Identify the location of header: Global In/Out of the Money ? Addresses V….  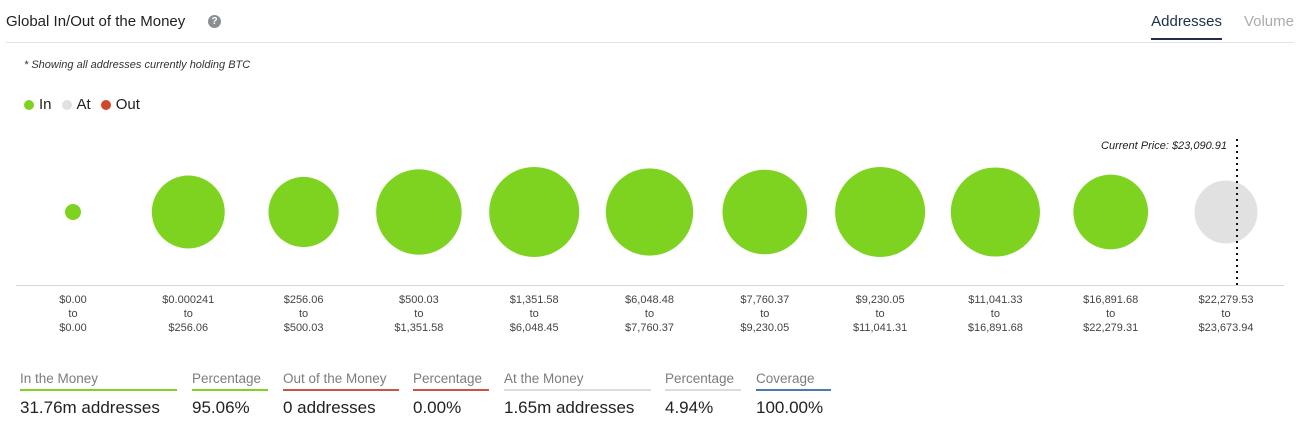
(650, 21).